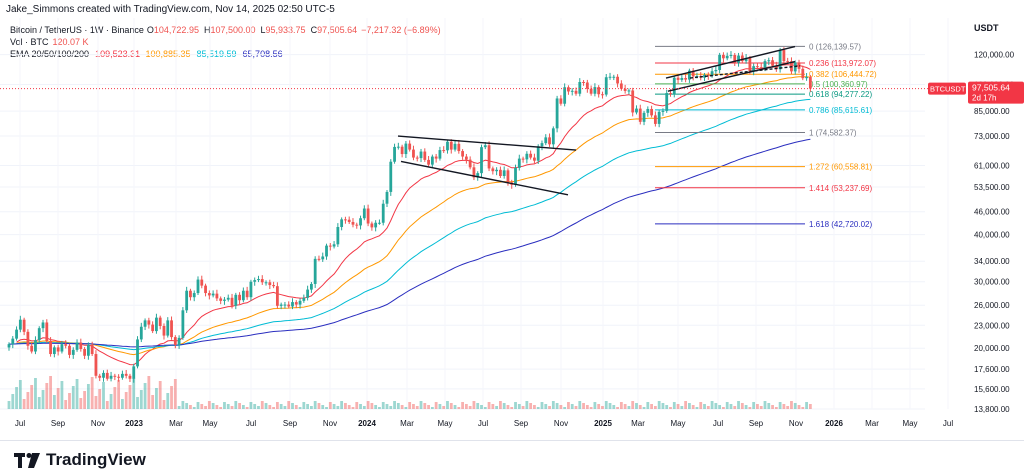  I want to click on y-tick-label: 46,000.00, so click(992, 212).